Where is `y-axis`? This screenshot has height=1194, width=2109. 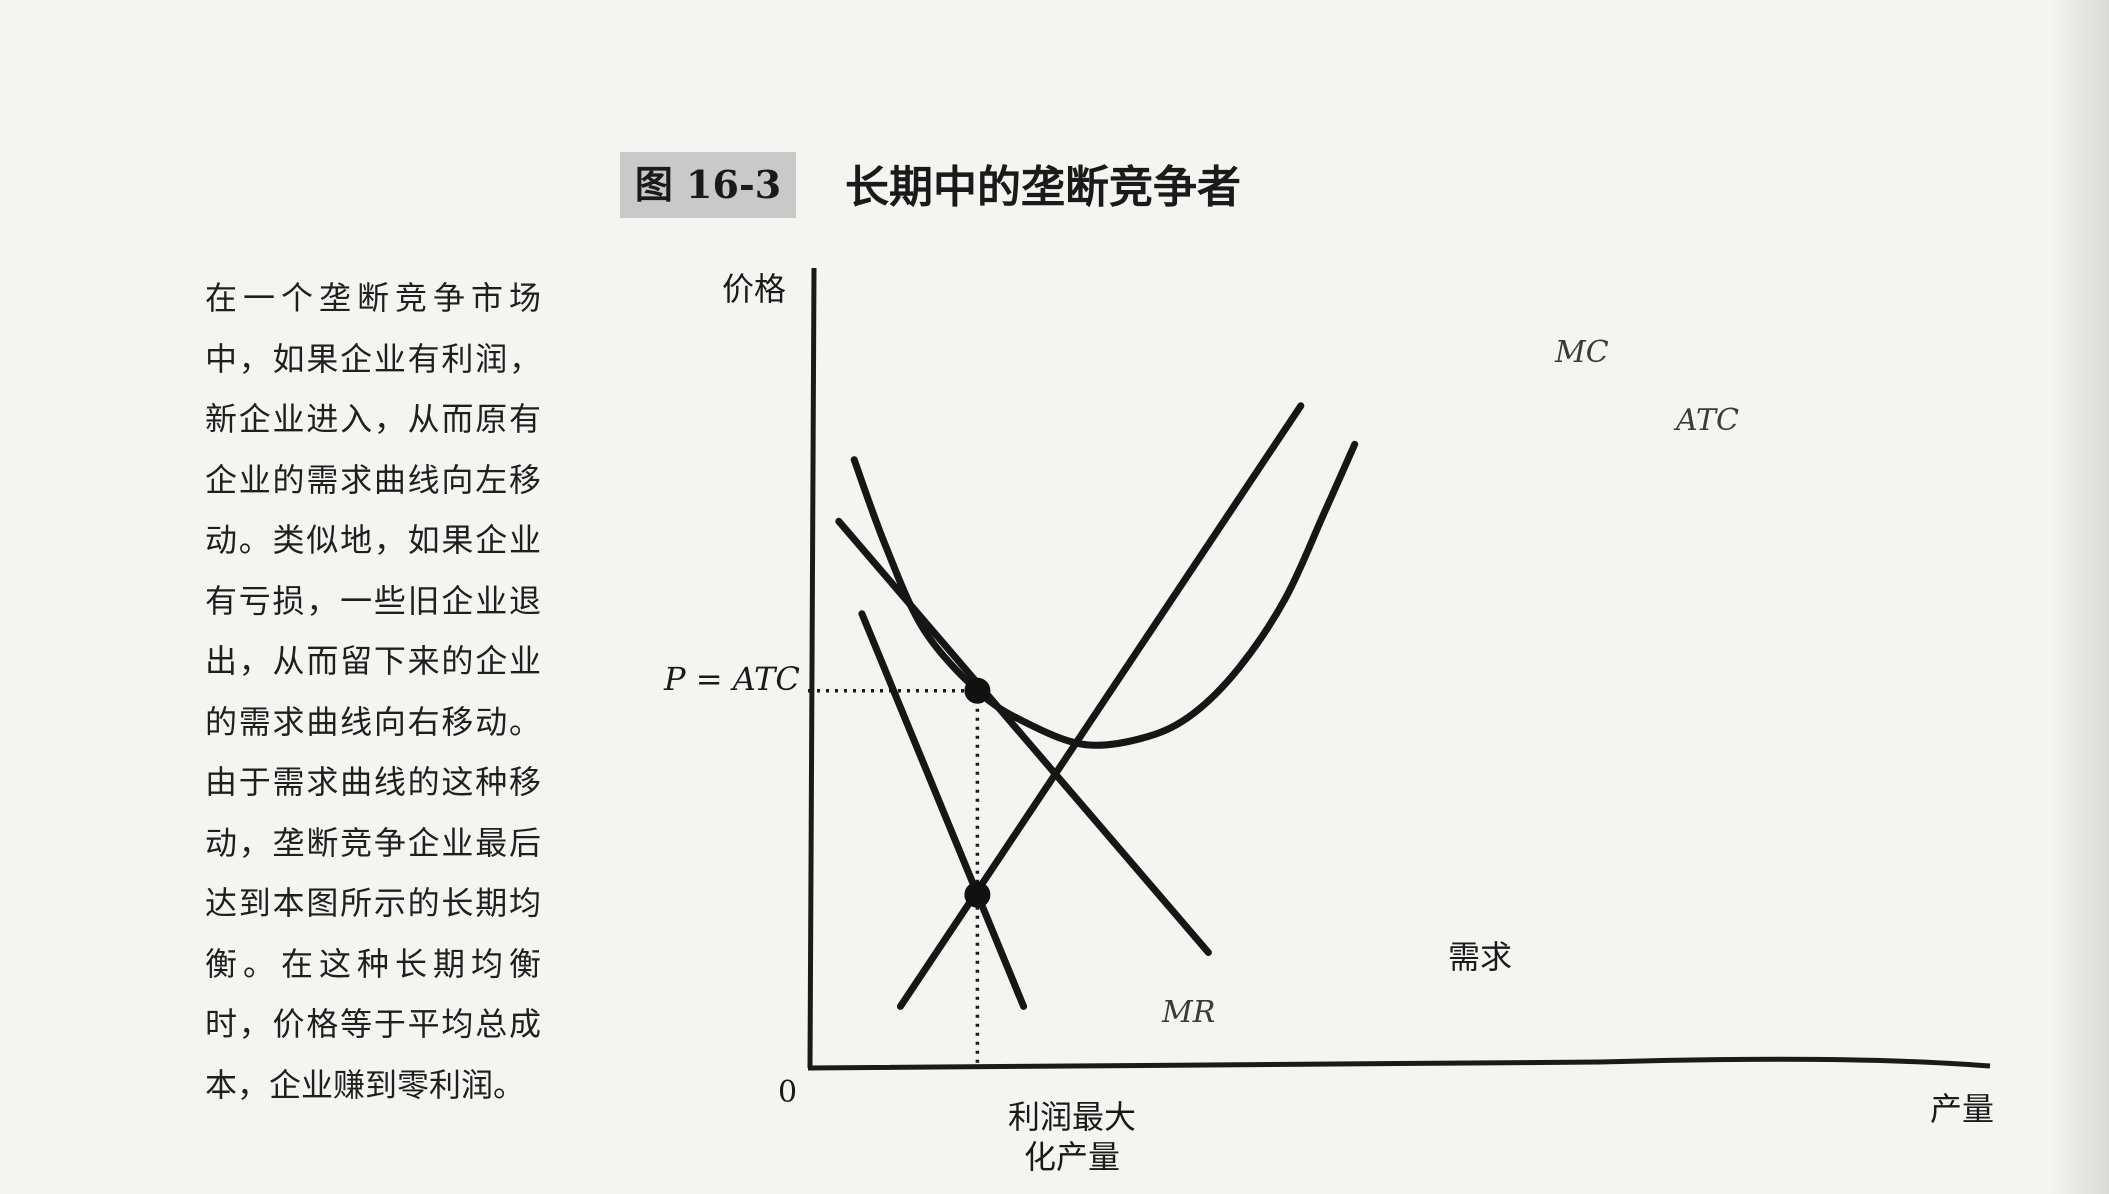 y-axis is located at coordinates (812, 668).